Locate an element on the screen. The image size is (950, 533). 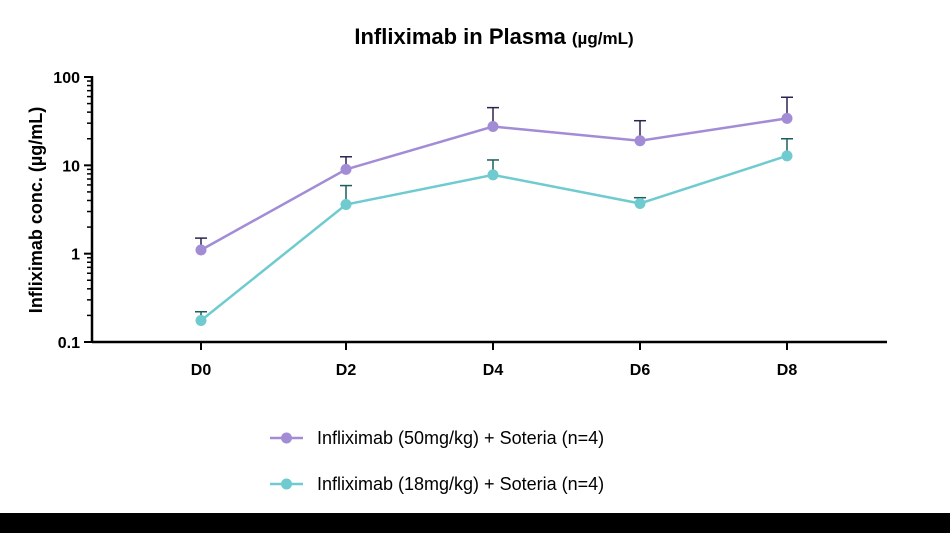
y-tick-label: 0.1 is located at coordinates (69, 343).